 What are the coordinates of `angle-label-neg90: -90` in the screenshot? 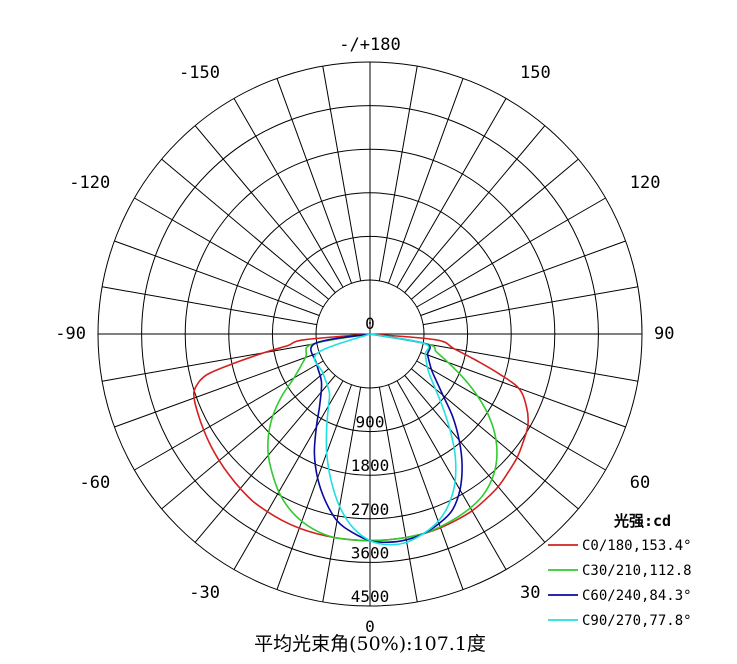 It's located at (70, 334).